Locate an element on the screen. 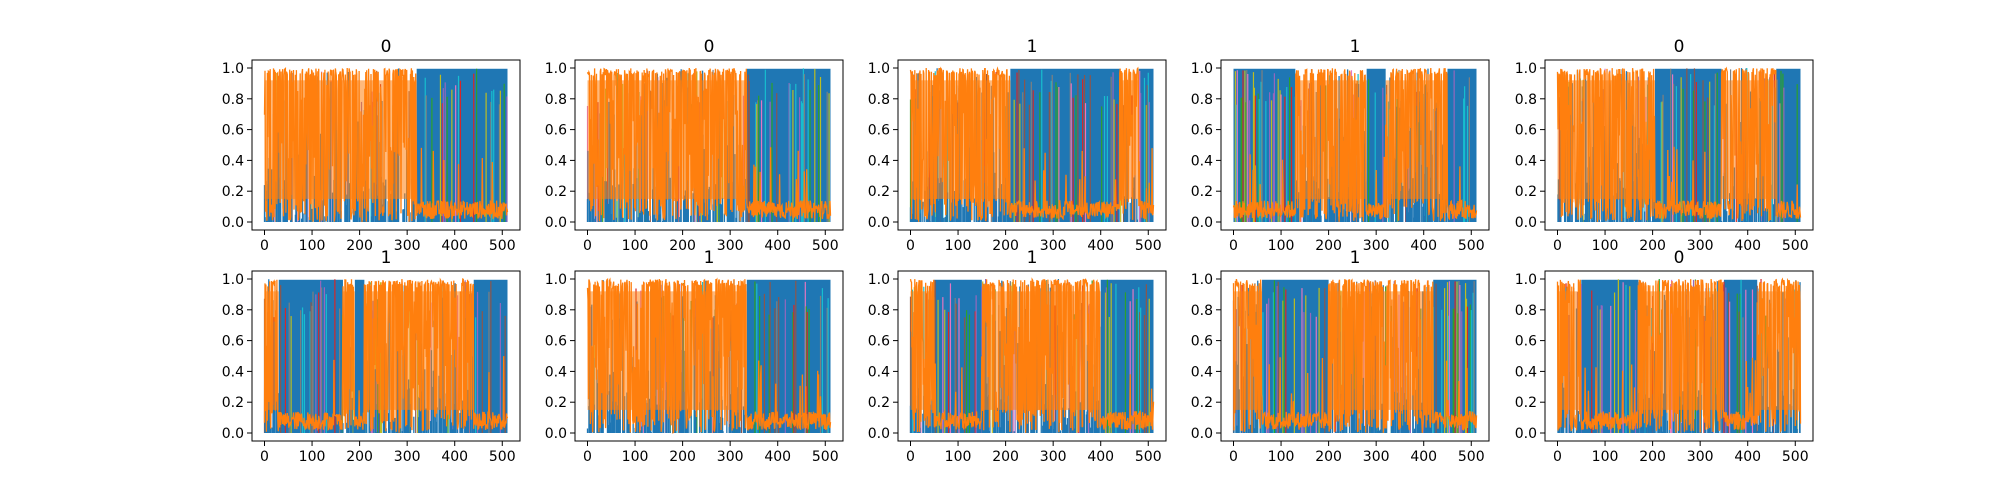 The width and height of the screenshot is (2000, 500). subplot-6: 1 0 100 200 300 400 500 0.0 0.2 0.4 0.6 0.8 1.0 is located at coordinates (371, 356).